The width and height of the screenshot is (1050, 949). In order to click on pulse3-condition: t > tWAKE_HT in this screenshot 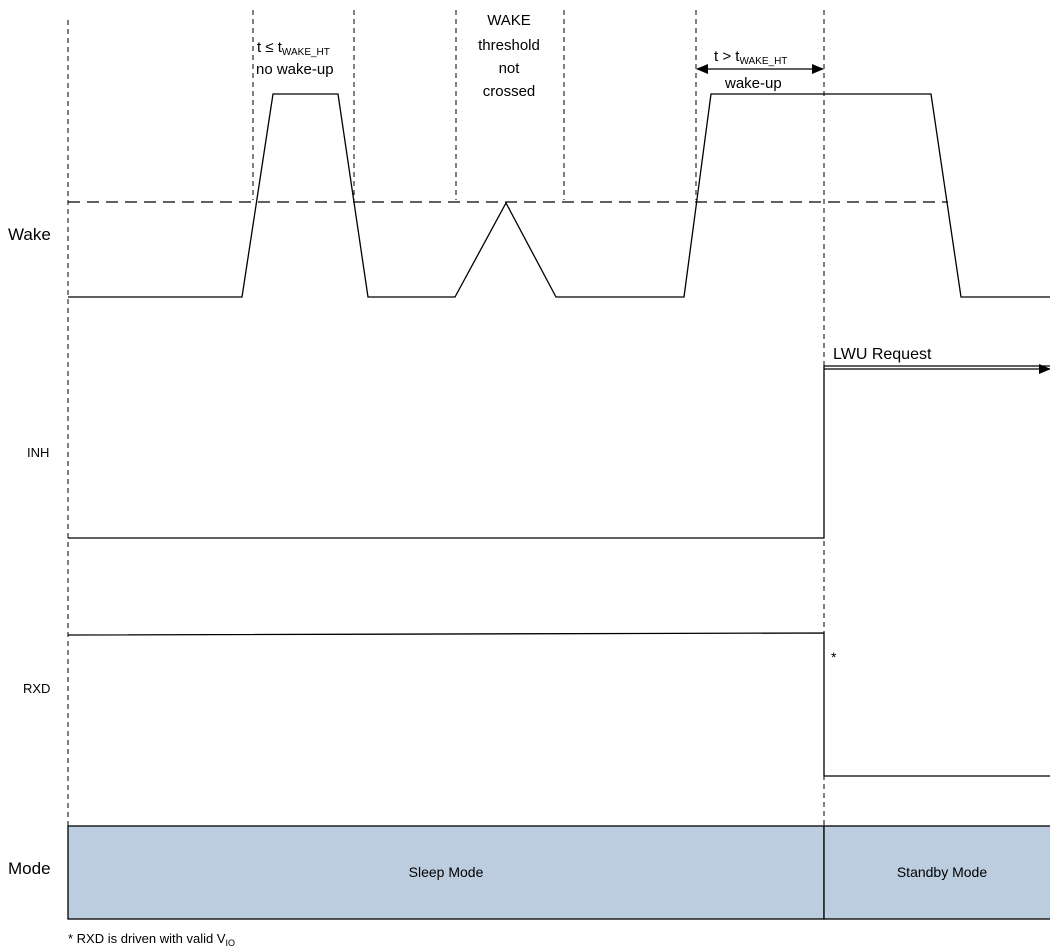, I will do `click(750, 57)`.